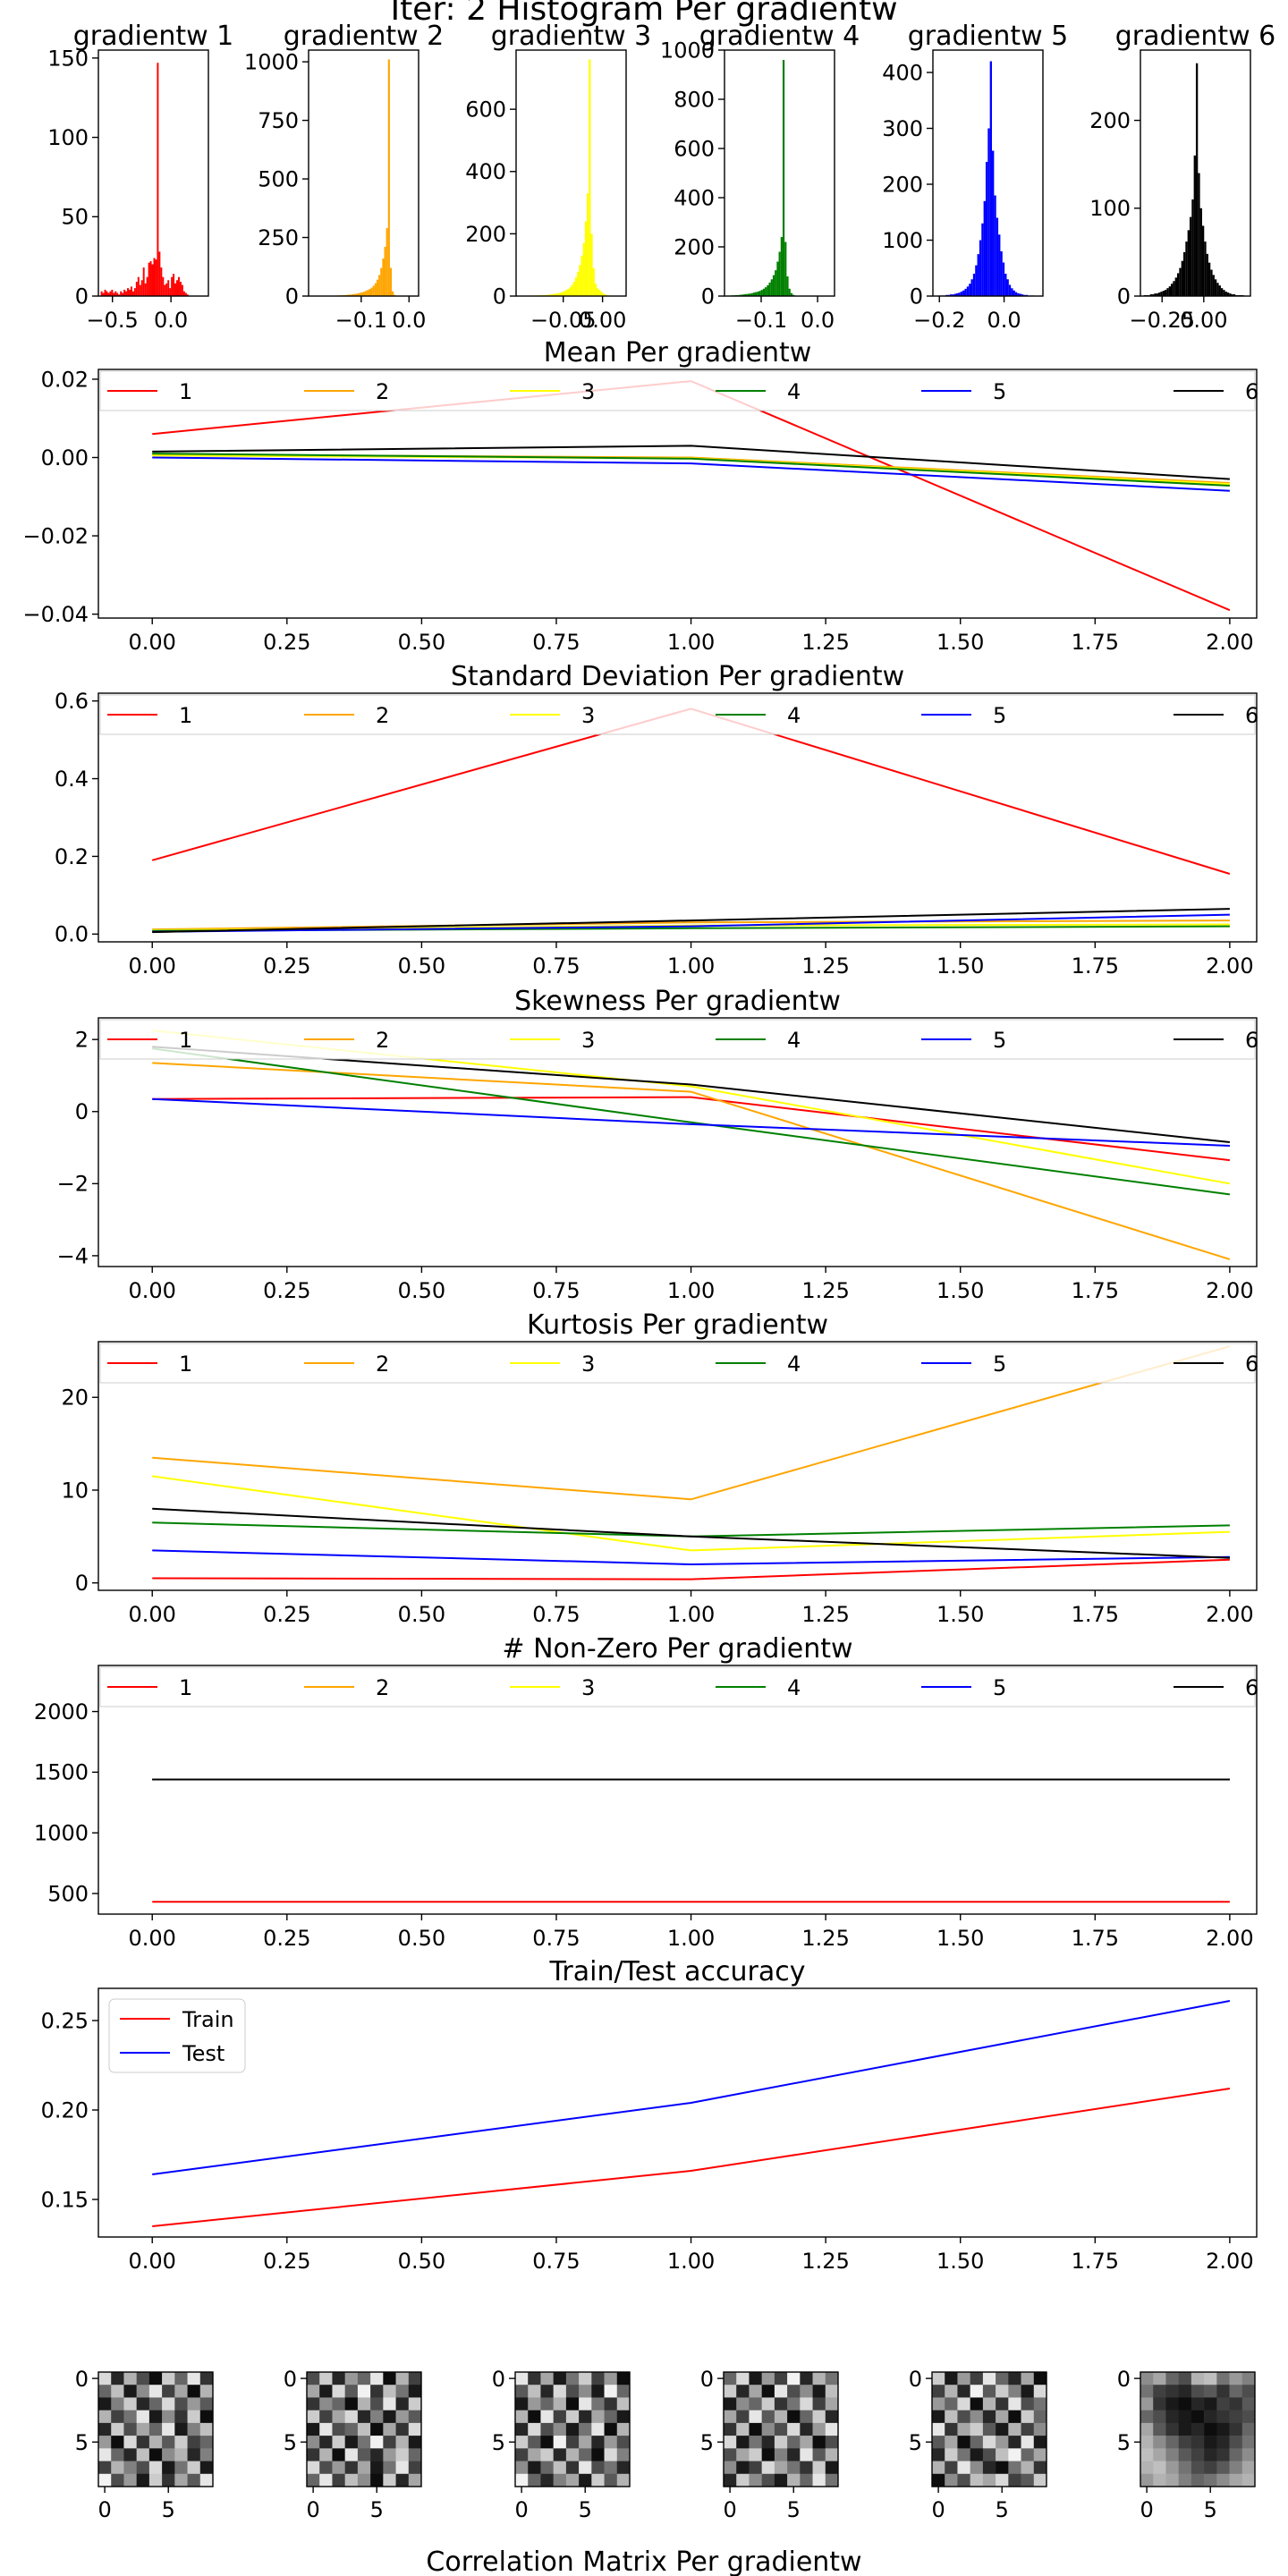 The width and height of the screenshot is (1288, 2576). Describe the element at coordinates (678, 1039) in the screenshot. I see `legend: 1 2 3 4 5 6` at that location.